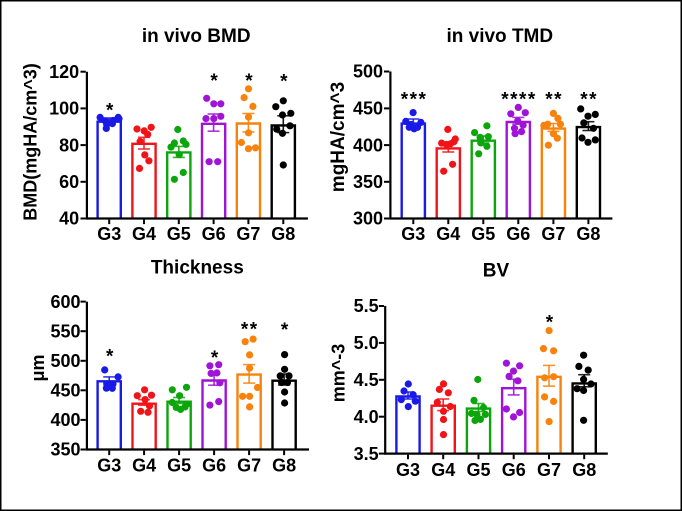  What do you see at coordinates (64, 109) in the screenshot?
I see `svg-text: 100` at bounding box center [64, 109].